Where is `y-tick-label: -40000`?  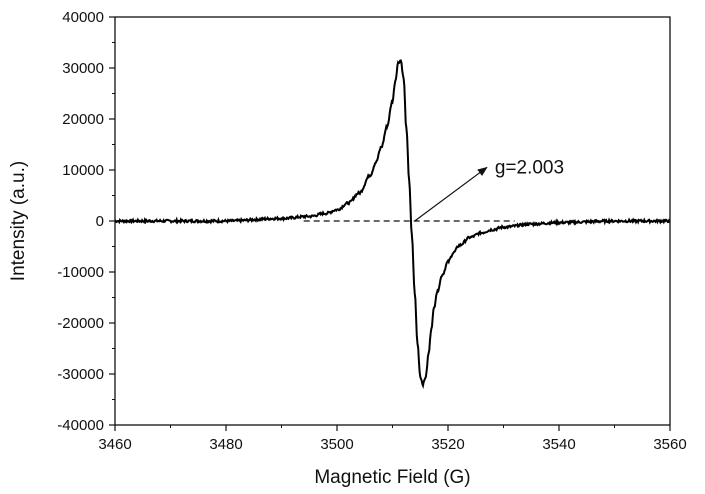
y-tick-label: -40000 is located at coordinates (80, 425).